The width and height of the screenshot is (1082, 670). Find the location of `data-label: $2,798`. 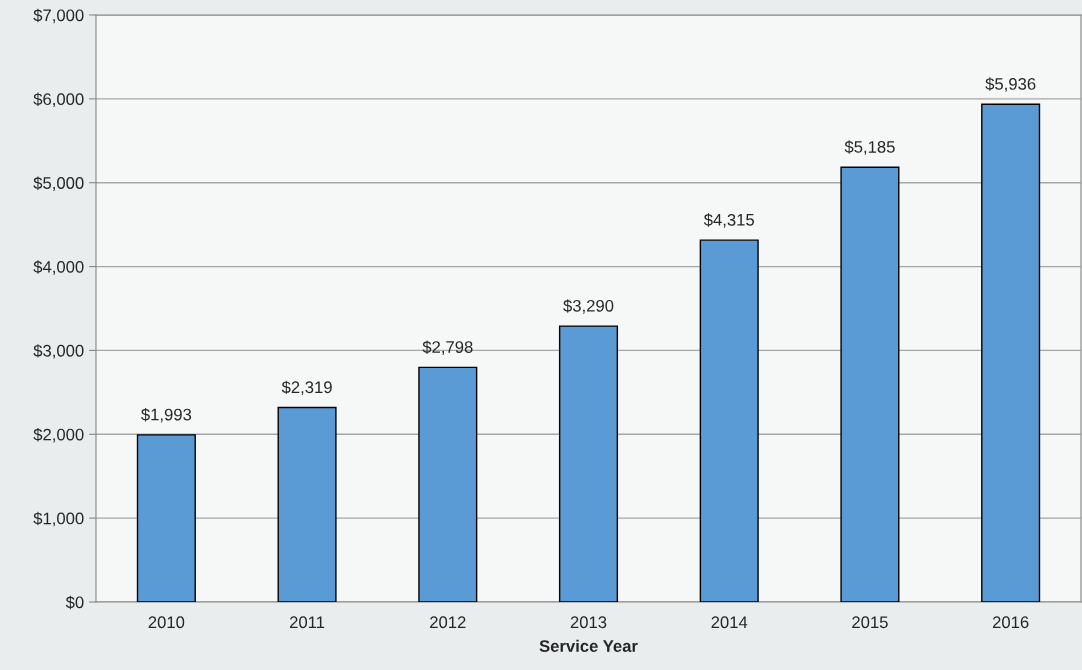

data-label: $2,798 is located at coordinates (447, 347).